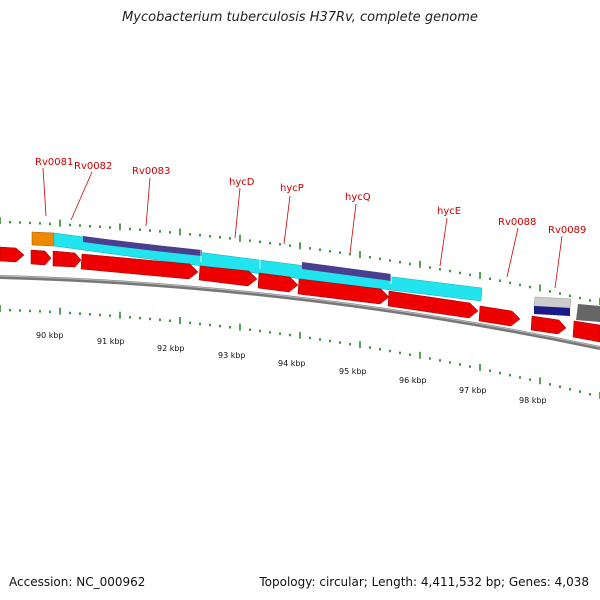  What do you see at coordinates (111, 341) in the screenshot?
I see `scale-label: 91 kbp` at bounding box center [111, 341].